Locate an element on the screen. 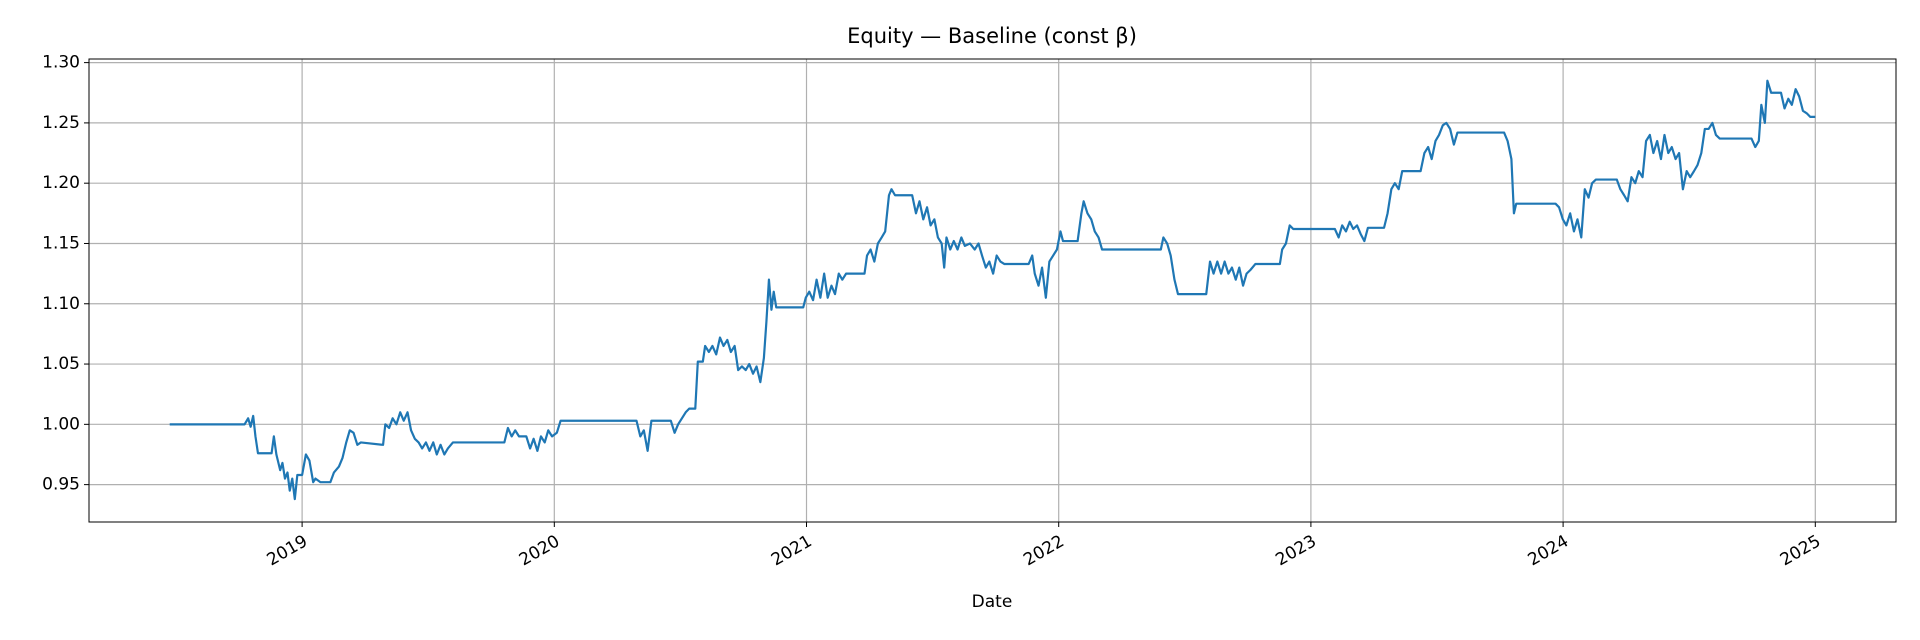 The image size is (1920, 640). y-tick-label: 1.30 is located at coordinates (61, 63).